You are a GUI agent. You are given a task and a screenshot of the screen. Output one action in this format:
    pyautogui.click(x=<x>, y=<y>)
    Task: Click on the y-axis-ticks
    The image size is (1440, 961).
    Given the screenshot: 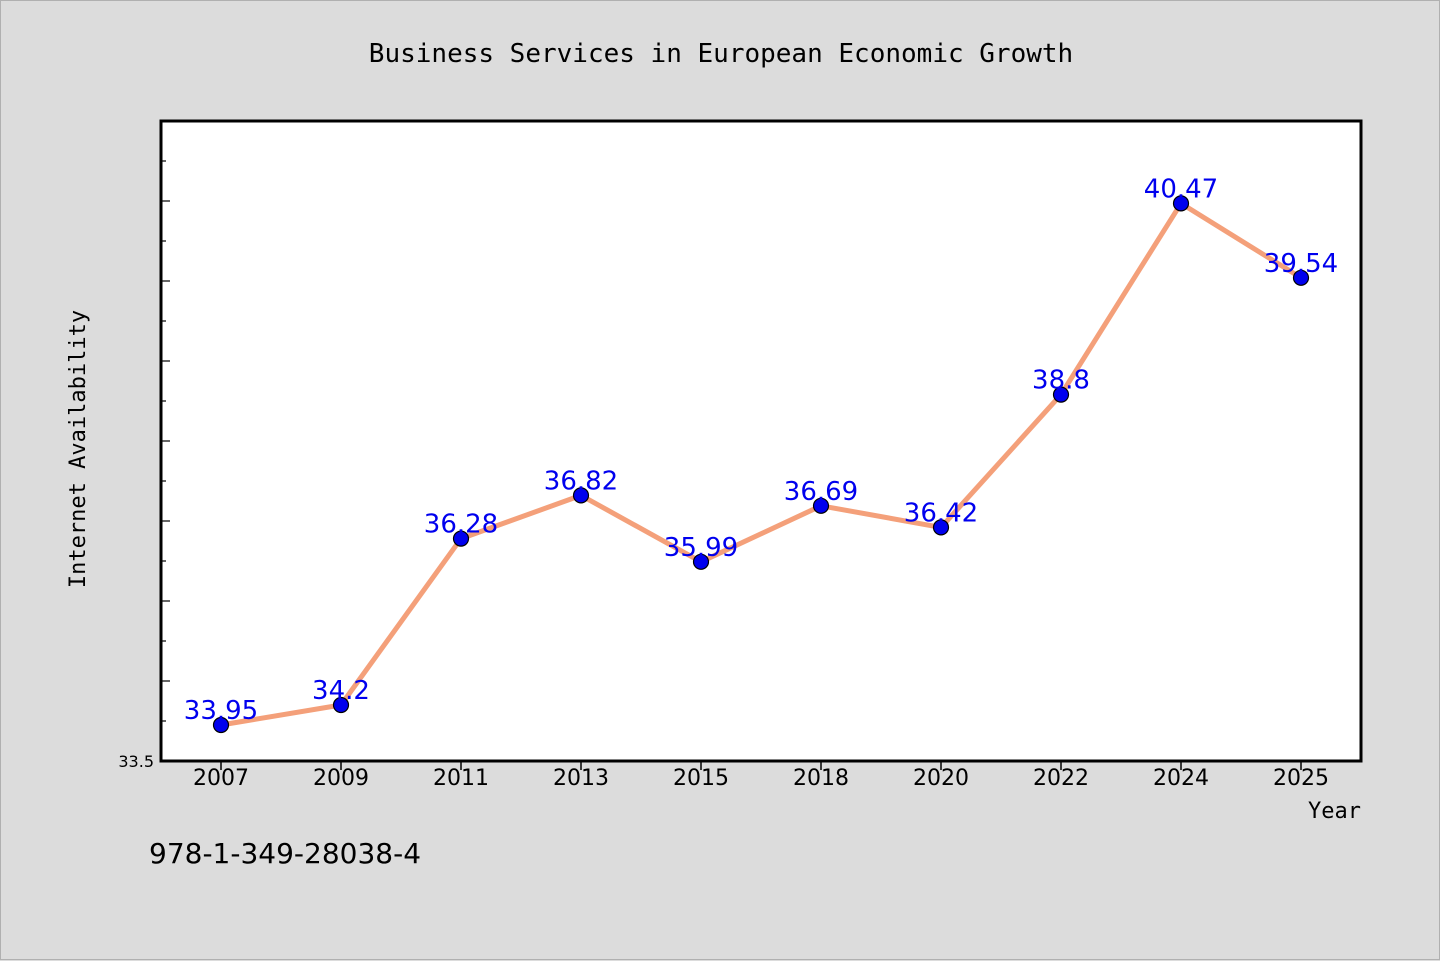 What is the action you would take?
    pyautogui.click(x=165, y=421)
    